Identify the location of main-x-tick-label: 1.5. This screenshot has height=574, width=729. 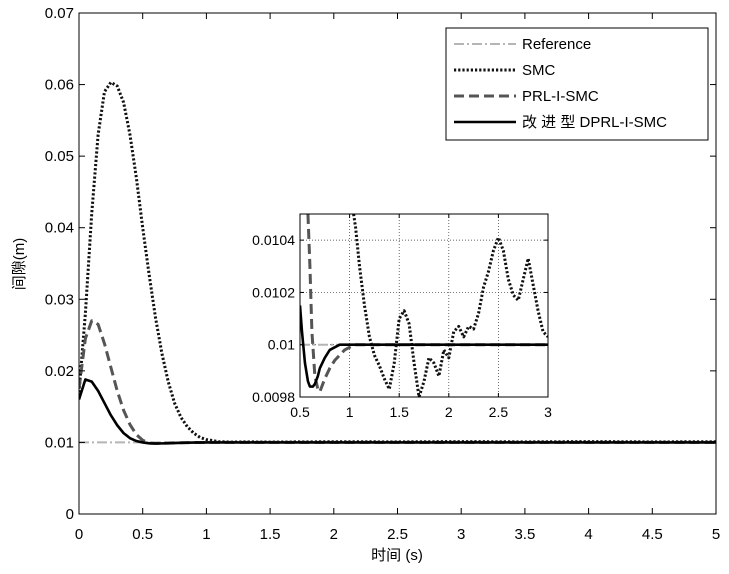
(270, 534).